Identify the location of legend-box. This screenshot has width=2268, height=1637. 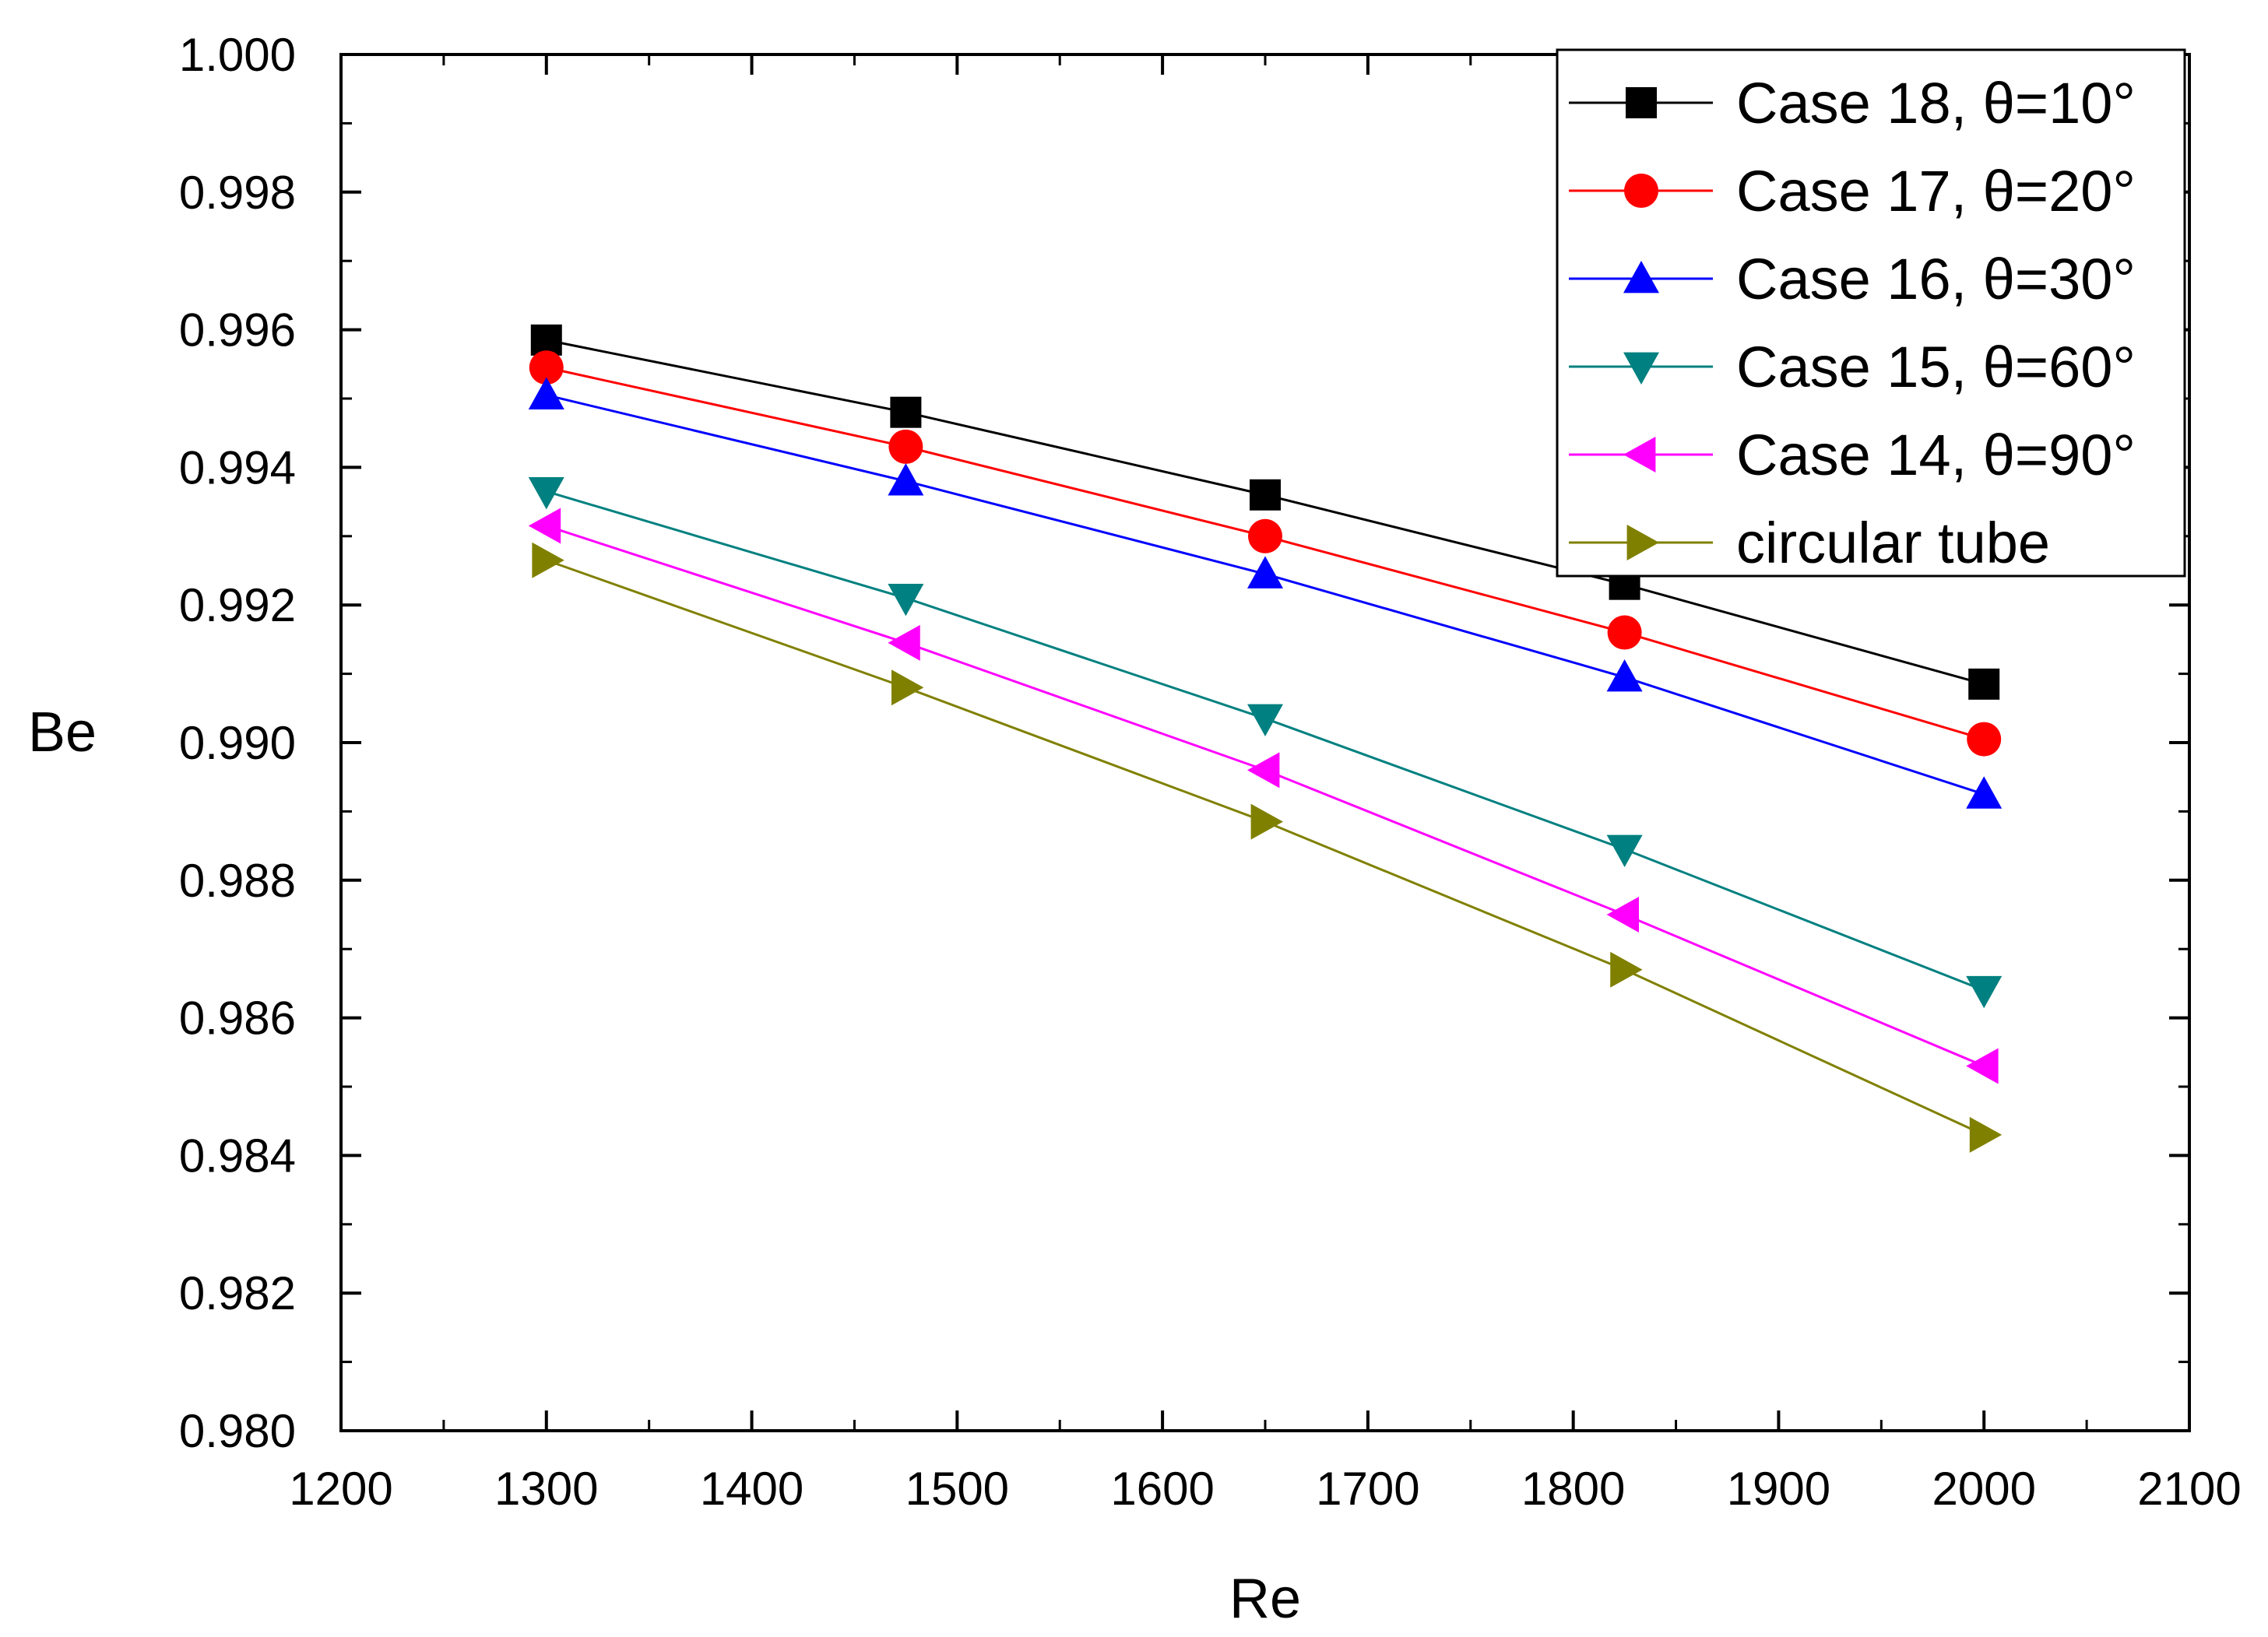
(1871, 313).